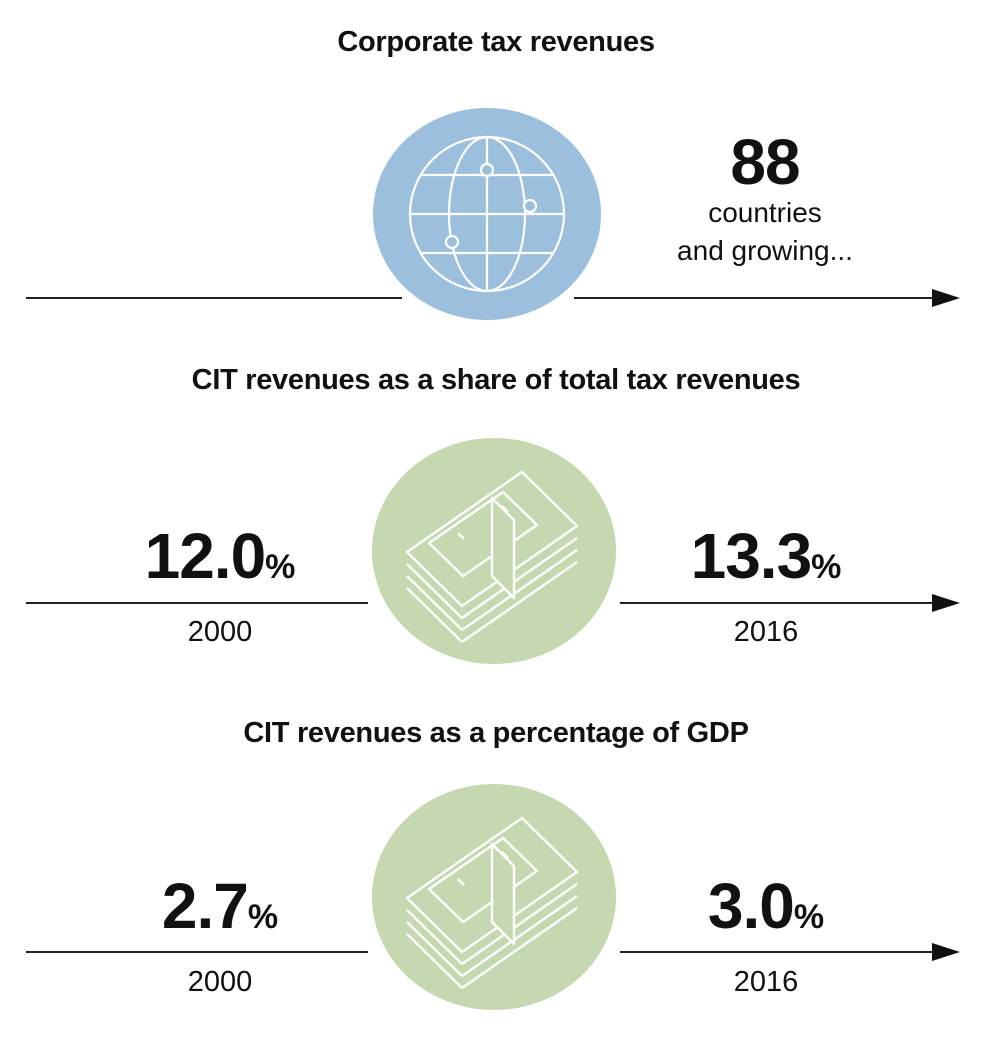 The height and width of the screenshot is (1042, 992). I want to click on section-title-corporate-tax: Corporate tax revenues, so click(496, 42).